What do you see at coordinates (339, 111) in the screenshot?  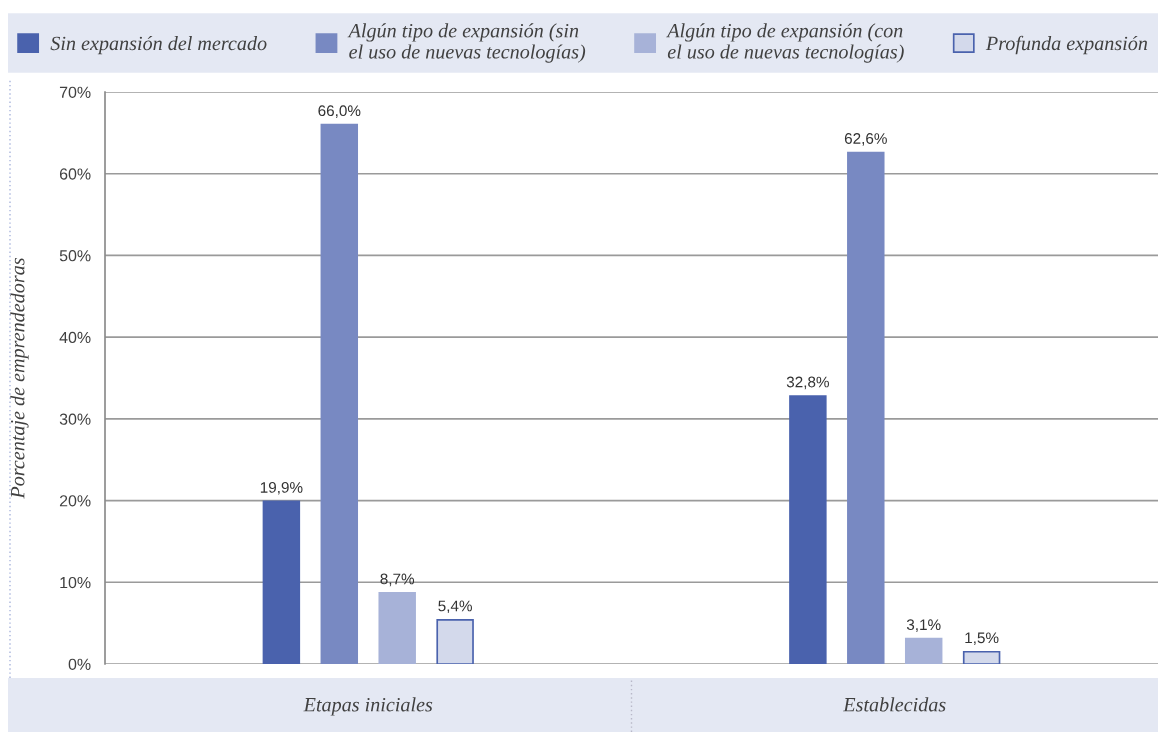 I see `data-label: 66,0%` at bounding box center [339, 111].